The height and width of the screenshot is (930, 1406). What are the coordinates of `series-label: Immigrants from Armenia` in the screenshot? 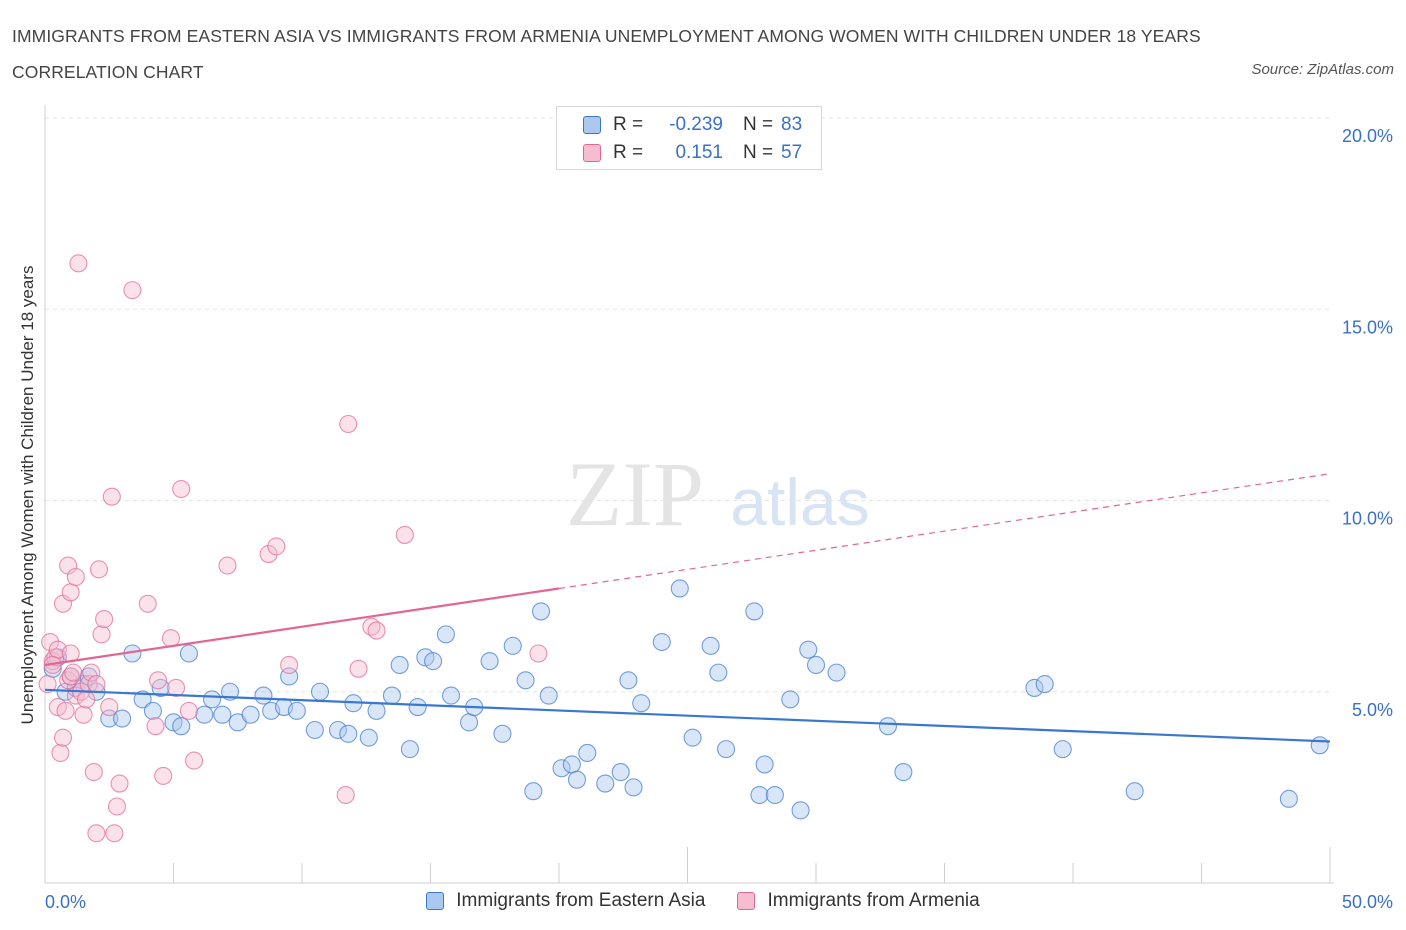 It's located at (873, 900).